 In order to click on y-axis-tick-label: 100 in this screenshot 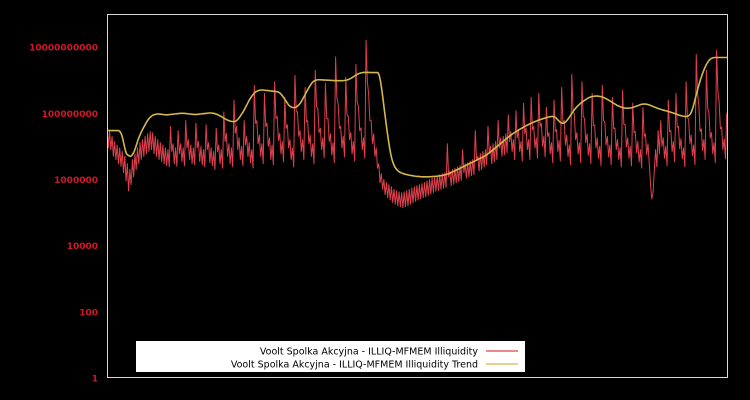, I will do `click(88, 313)`.